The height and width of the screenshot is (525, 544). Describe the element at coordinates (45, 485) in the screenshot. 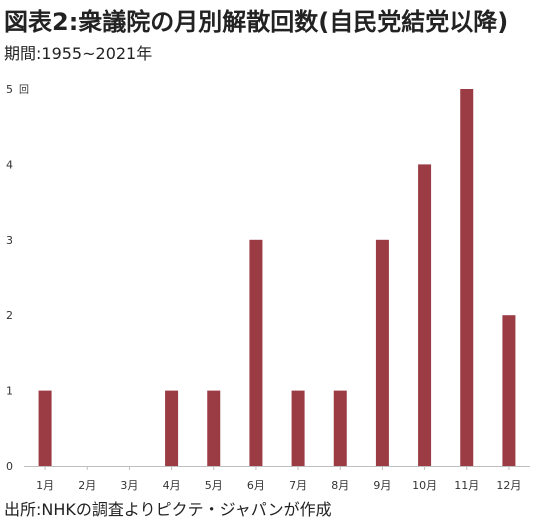

I see `x-tick-label: 1月` at that location.